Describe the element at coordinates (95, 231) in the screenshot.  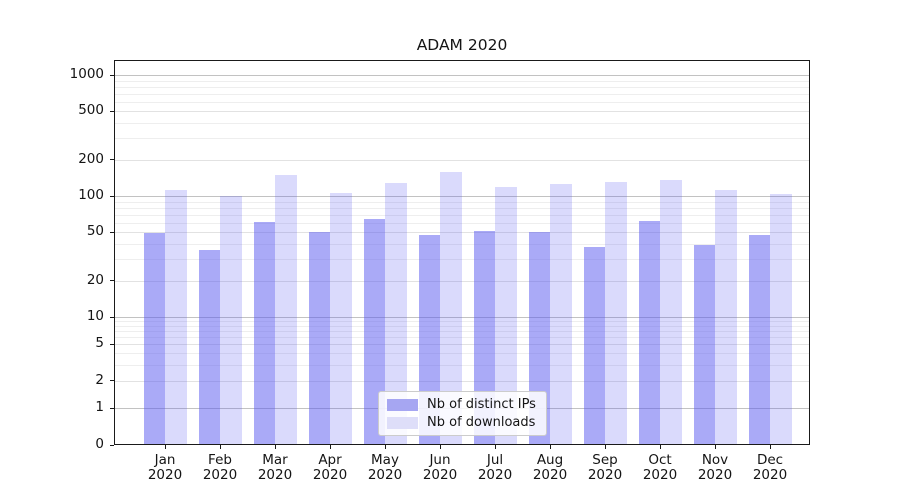
I see `y-tick-label: 50` at that location.